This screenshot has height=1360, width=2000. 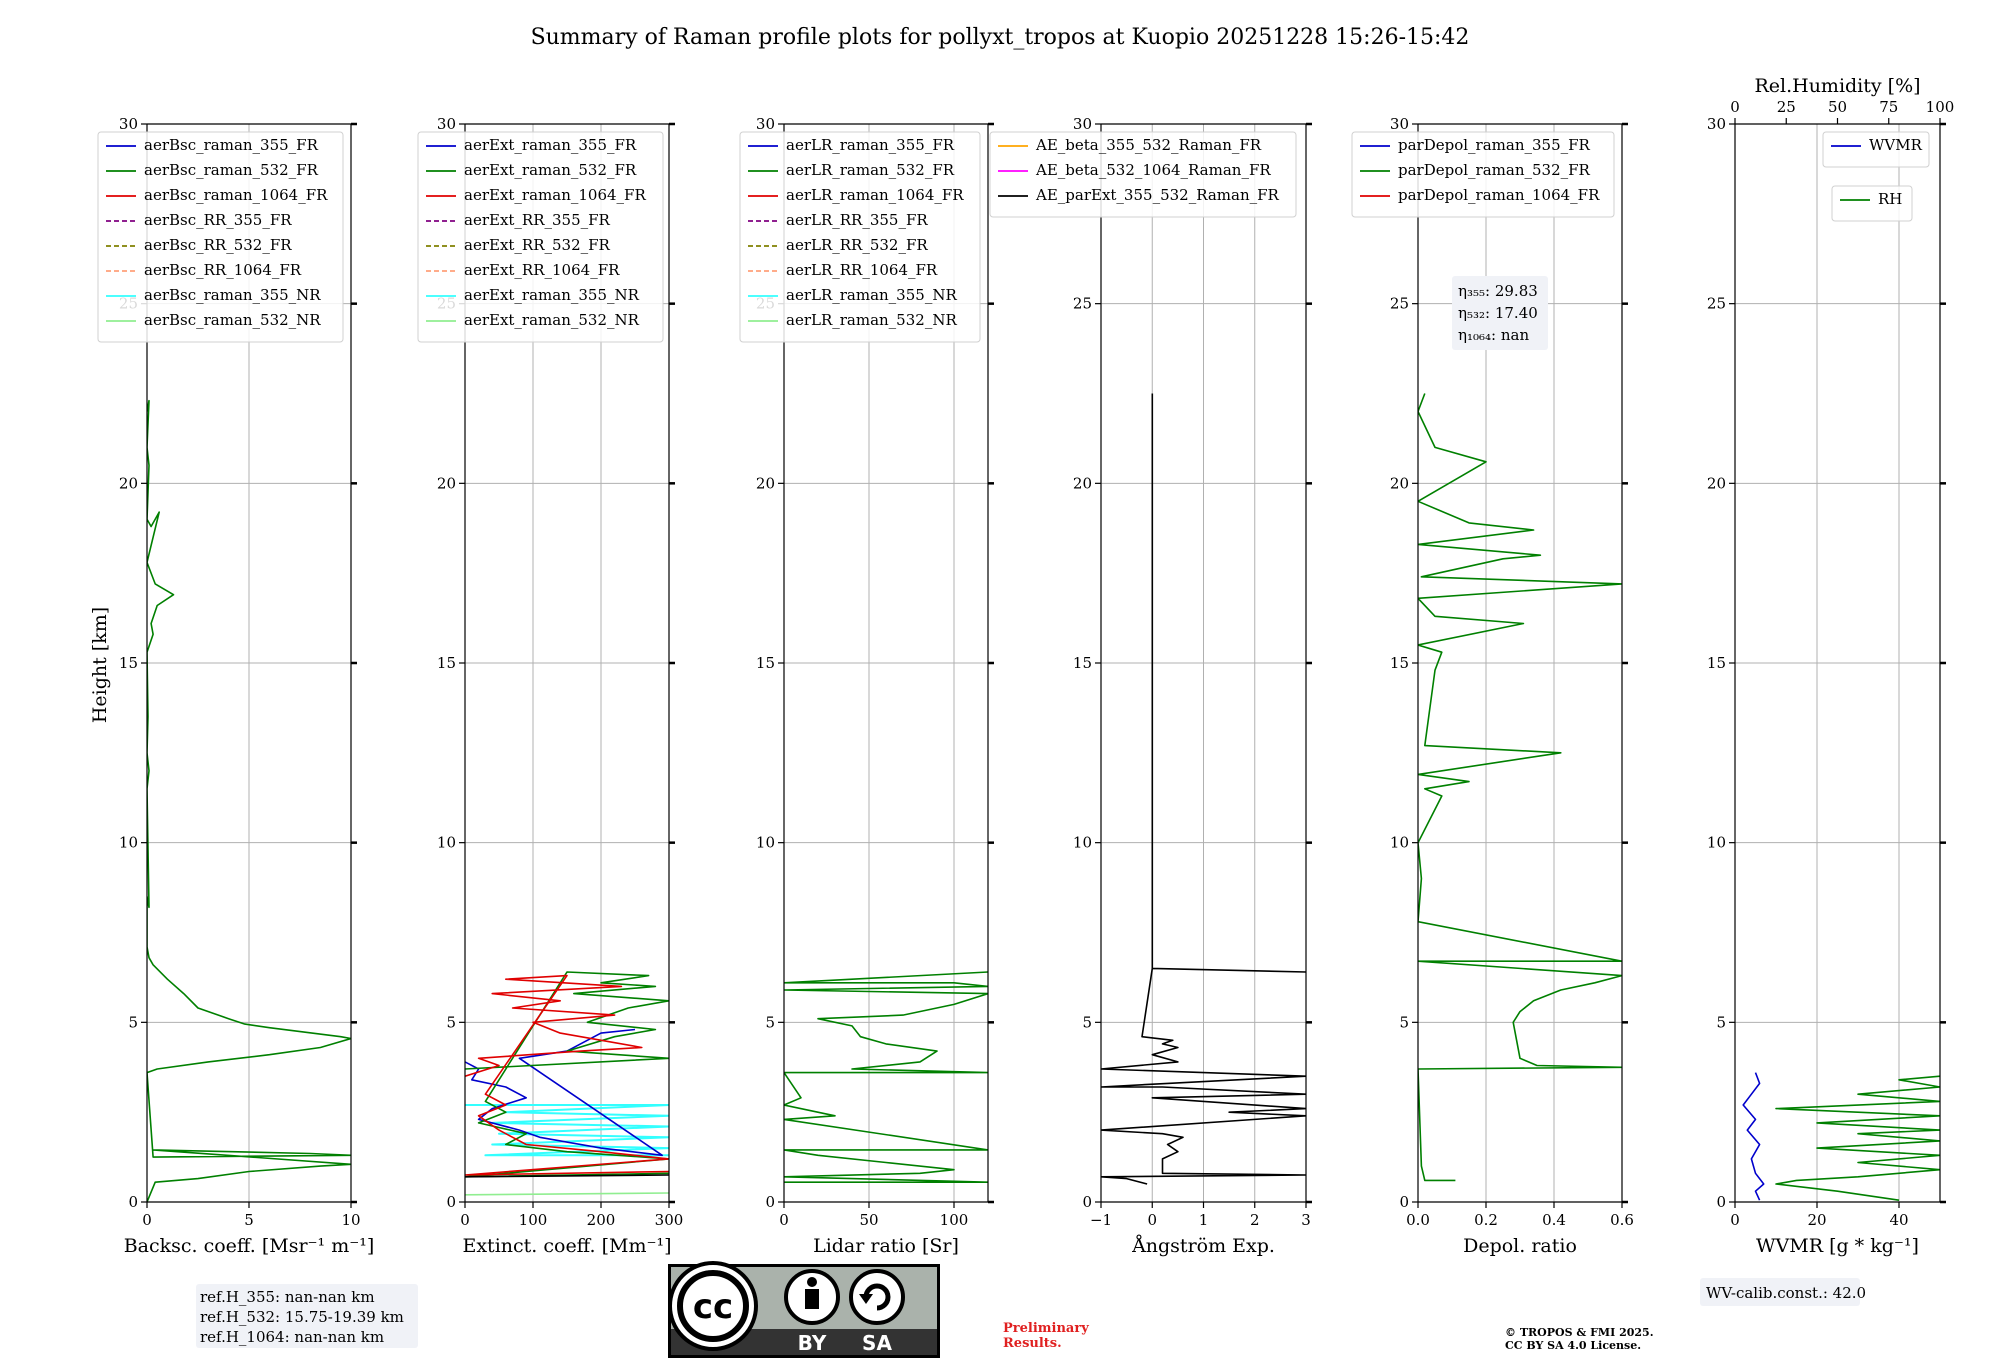 What do you see at coordinates (1499, 195) in the screenshot?
I see `legend-label: parDepol_raman_1064_FR` at bounding box center [1499, 195].